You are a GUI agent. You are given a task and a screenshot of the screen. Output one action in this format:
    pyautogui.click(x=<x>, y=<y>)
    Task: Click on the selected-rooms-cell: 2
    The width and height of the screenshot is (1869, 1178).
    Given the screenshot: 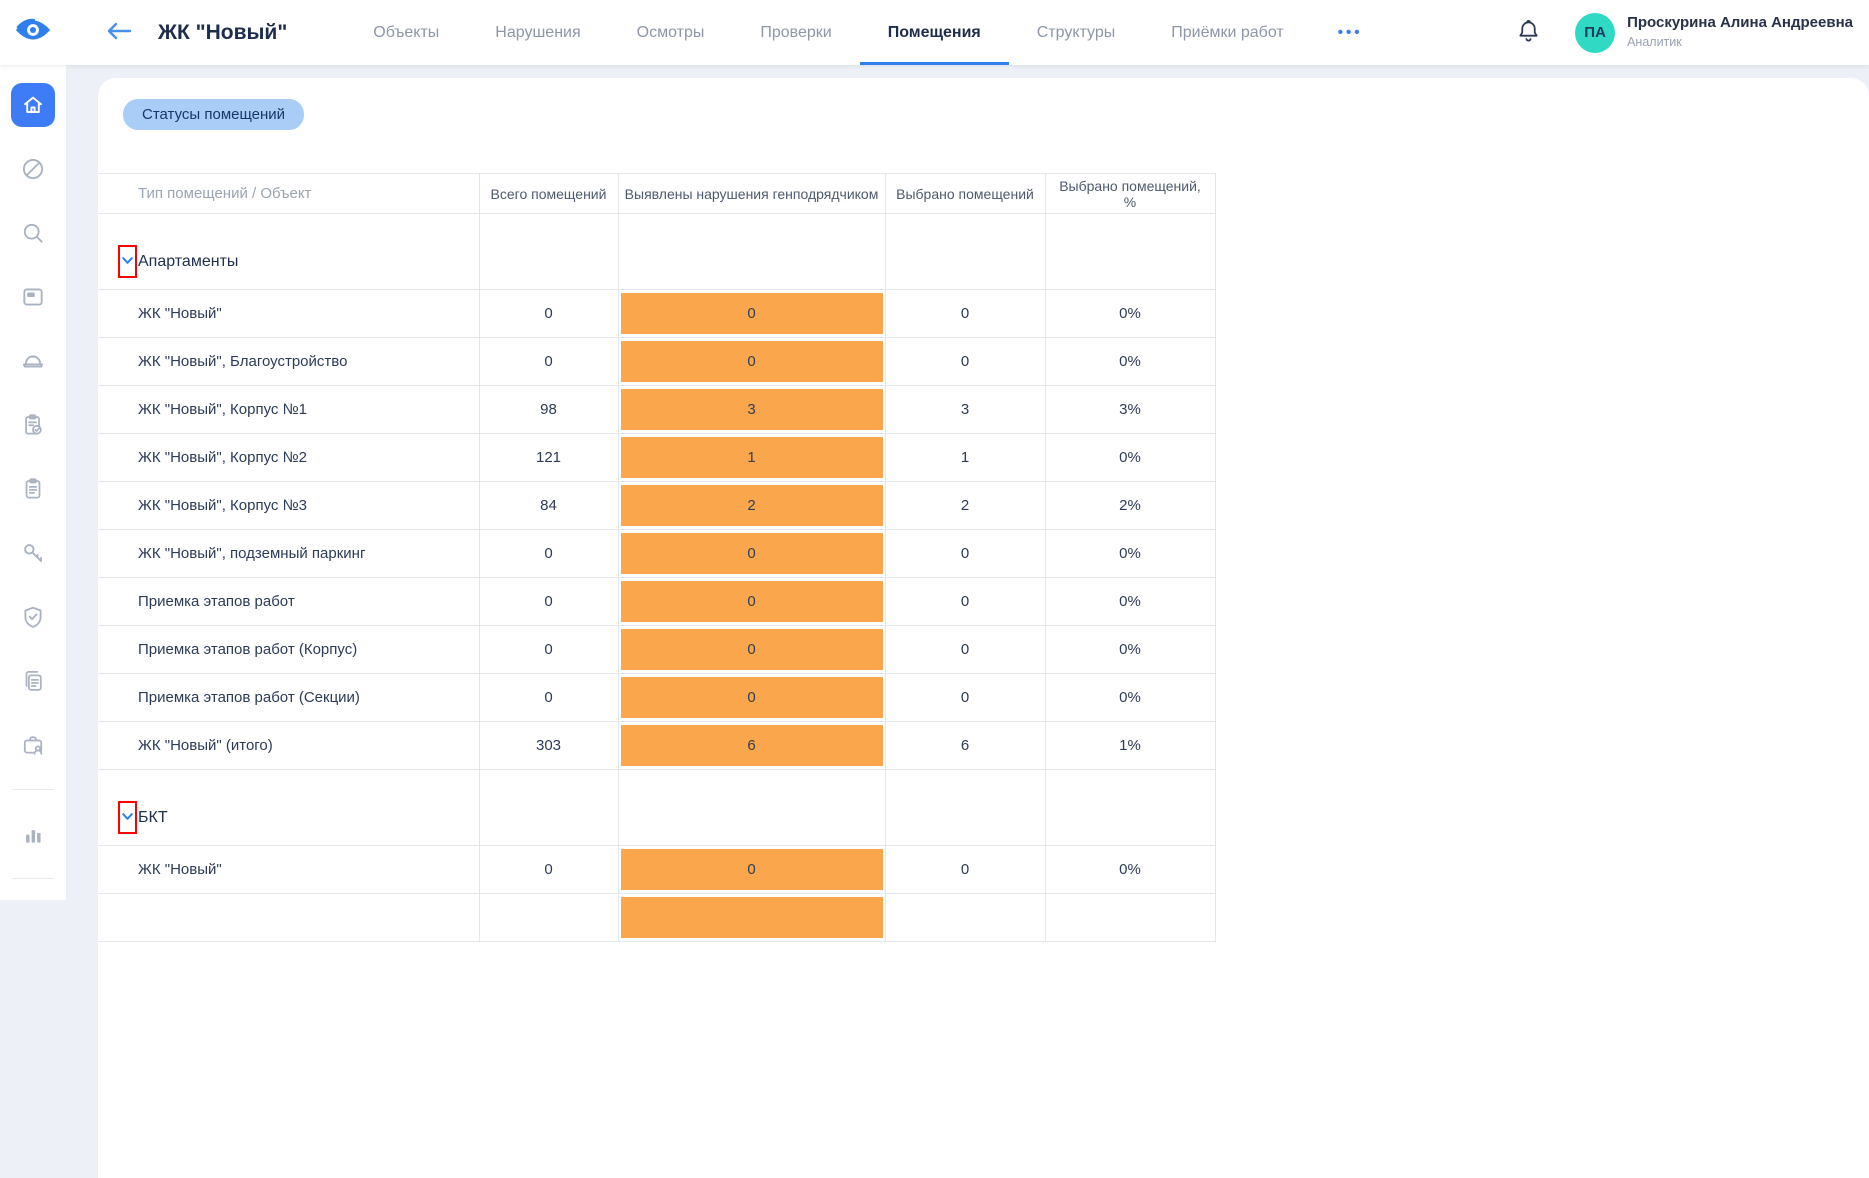 What is the action you would take?
    pyautogui.click(x=965, y=505)
    